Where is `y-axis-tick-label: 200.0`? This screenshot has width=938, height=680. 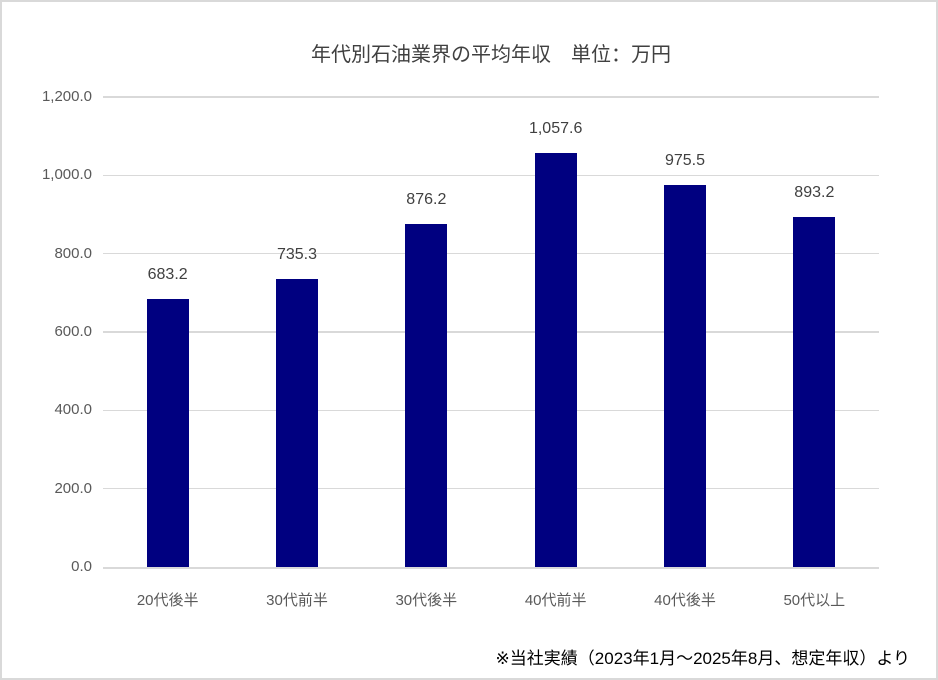 y-axis-tick-label: 200.0 is located at coordinates (73, 488).